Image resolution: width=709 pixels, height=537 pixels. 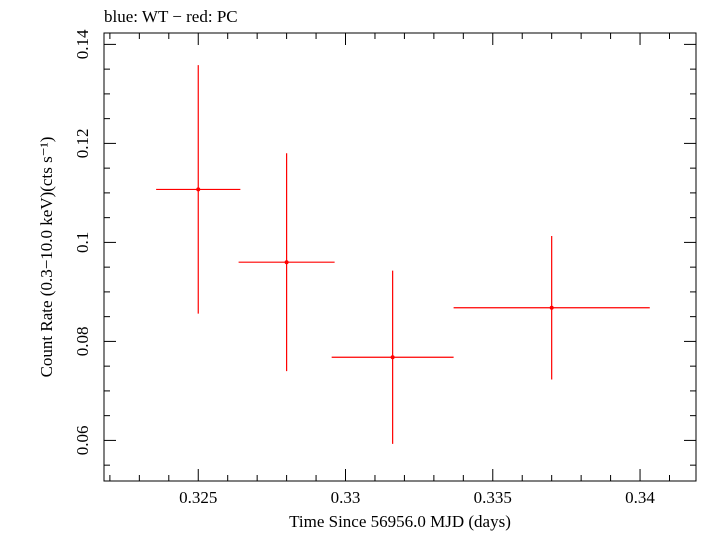 I want to click on chart-title: blue: WT − red: PC, so click(x=171, y=16).